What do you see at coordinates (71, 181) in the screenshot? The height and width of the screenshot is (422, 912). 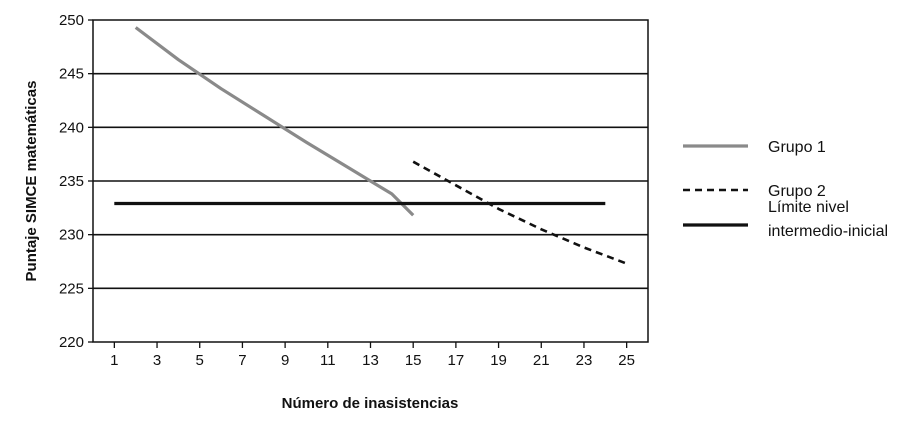 I see `y-tick-label: 235` at bounding box center [71, 181].